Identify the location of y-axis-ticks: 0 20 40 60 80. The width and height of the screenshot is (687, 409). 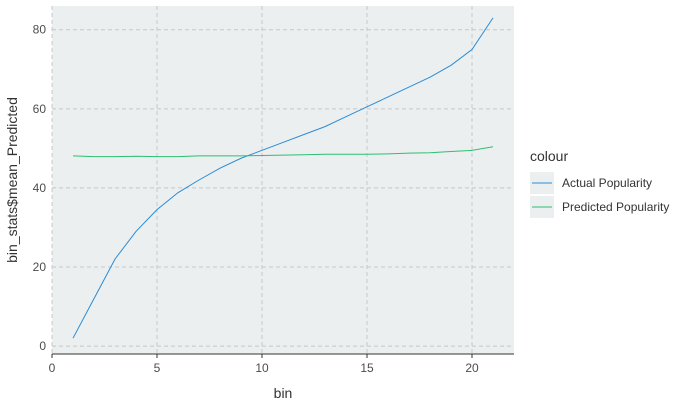
(40, 188).